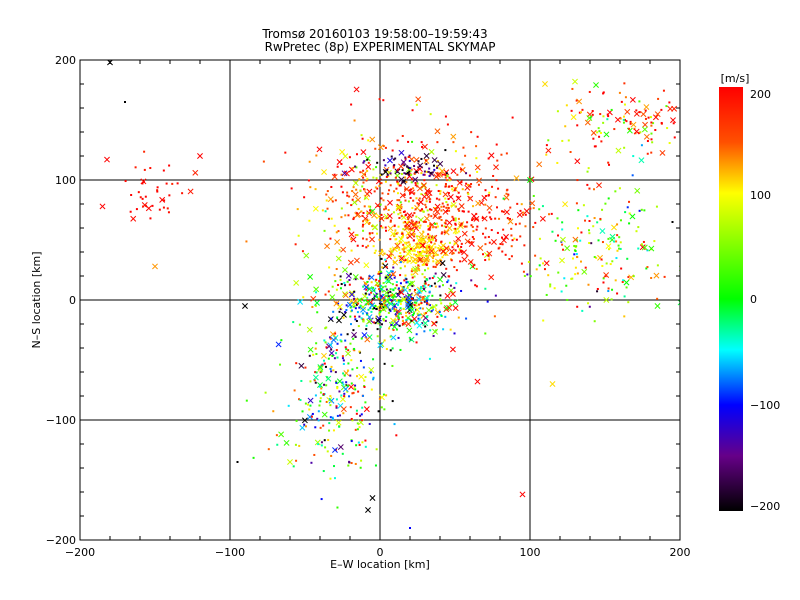 This screenshot has height=600, width=800. I want to click on y-tick-label: 100, so click(65, 180).